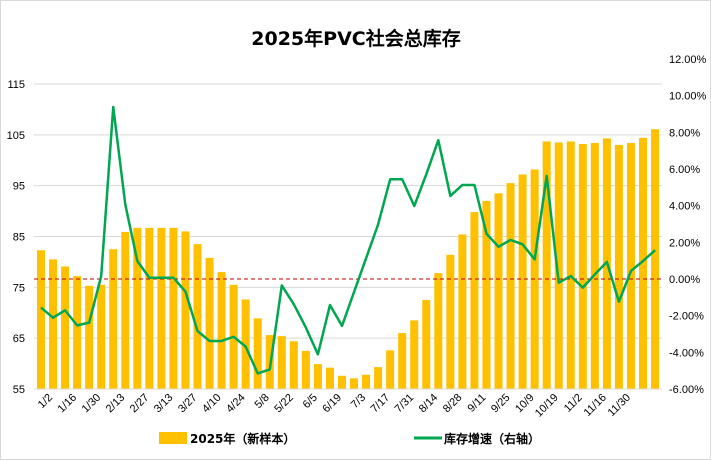  What do you see at coordinates (429, 404) in the screenshot?
I see `x-axis-tick-label: 8/14` at bounding box center [429, 404].